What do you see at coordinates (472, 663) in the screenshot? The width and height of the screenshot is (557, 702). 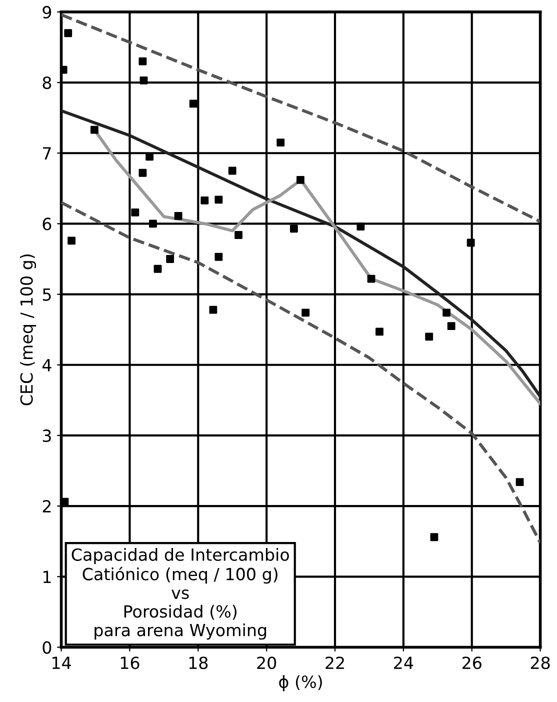 I see `x-tick-label: 26` at bounding box center [472, 663].